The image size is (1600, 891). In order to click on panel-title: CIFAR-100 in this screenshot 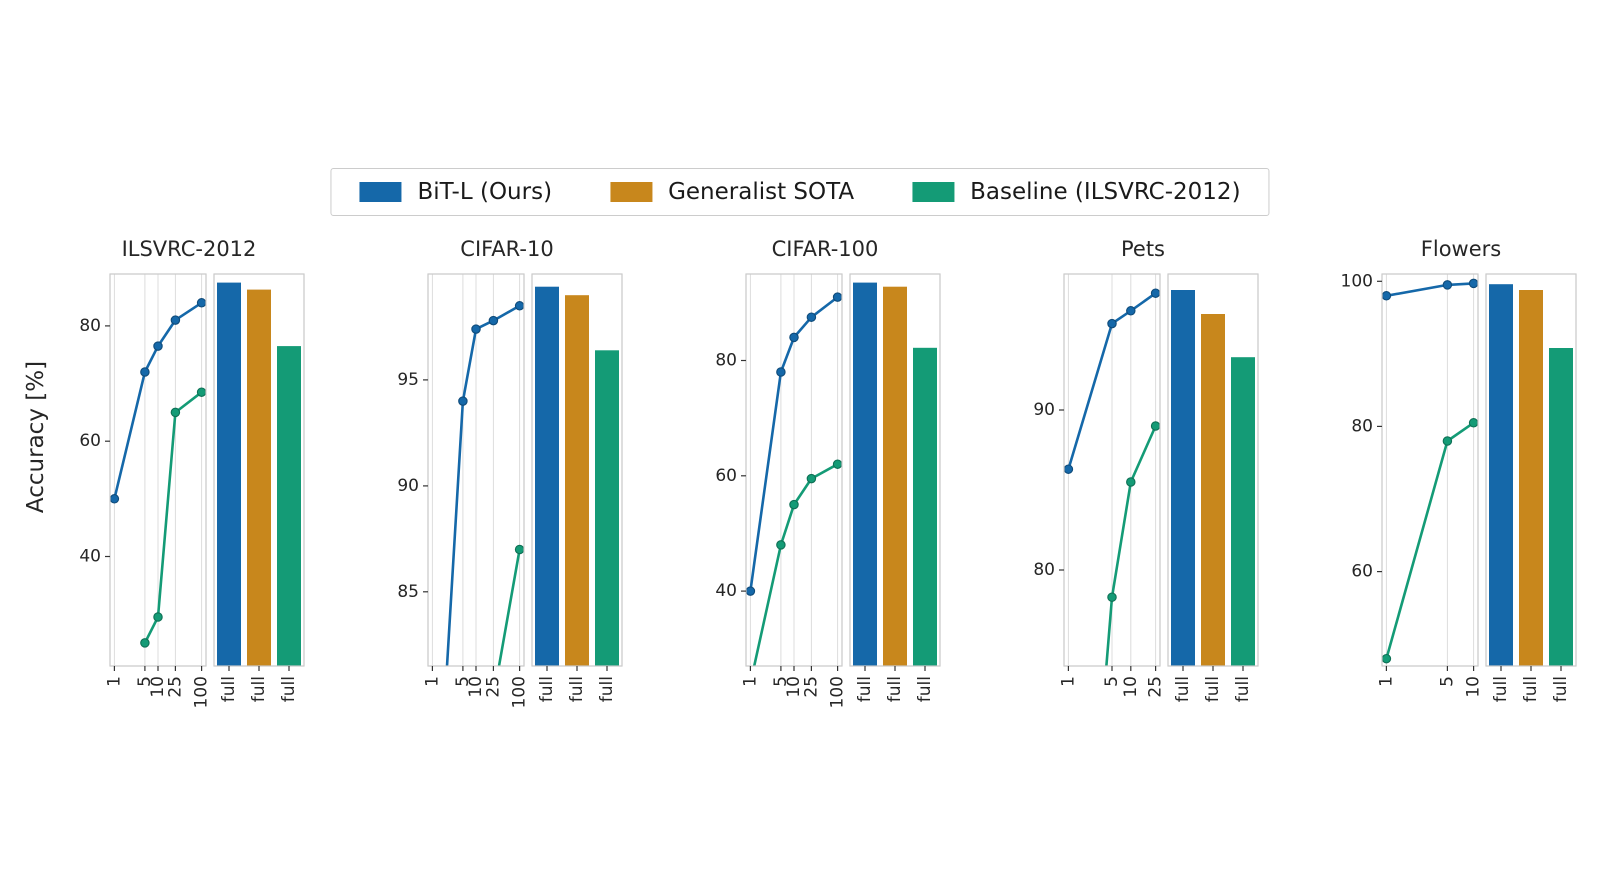, I will do `click(825, 249)`.